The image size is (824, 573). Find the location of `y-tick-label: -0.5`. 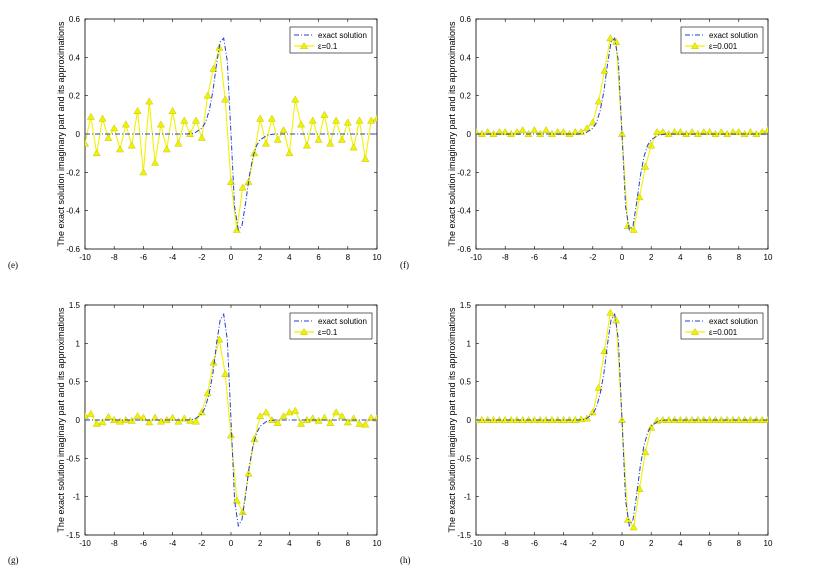

y-tick-label: -0.5 is located at coordinates (73, 458).